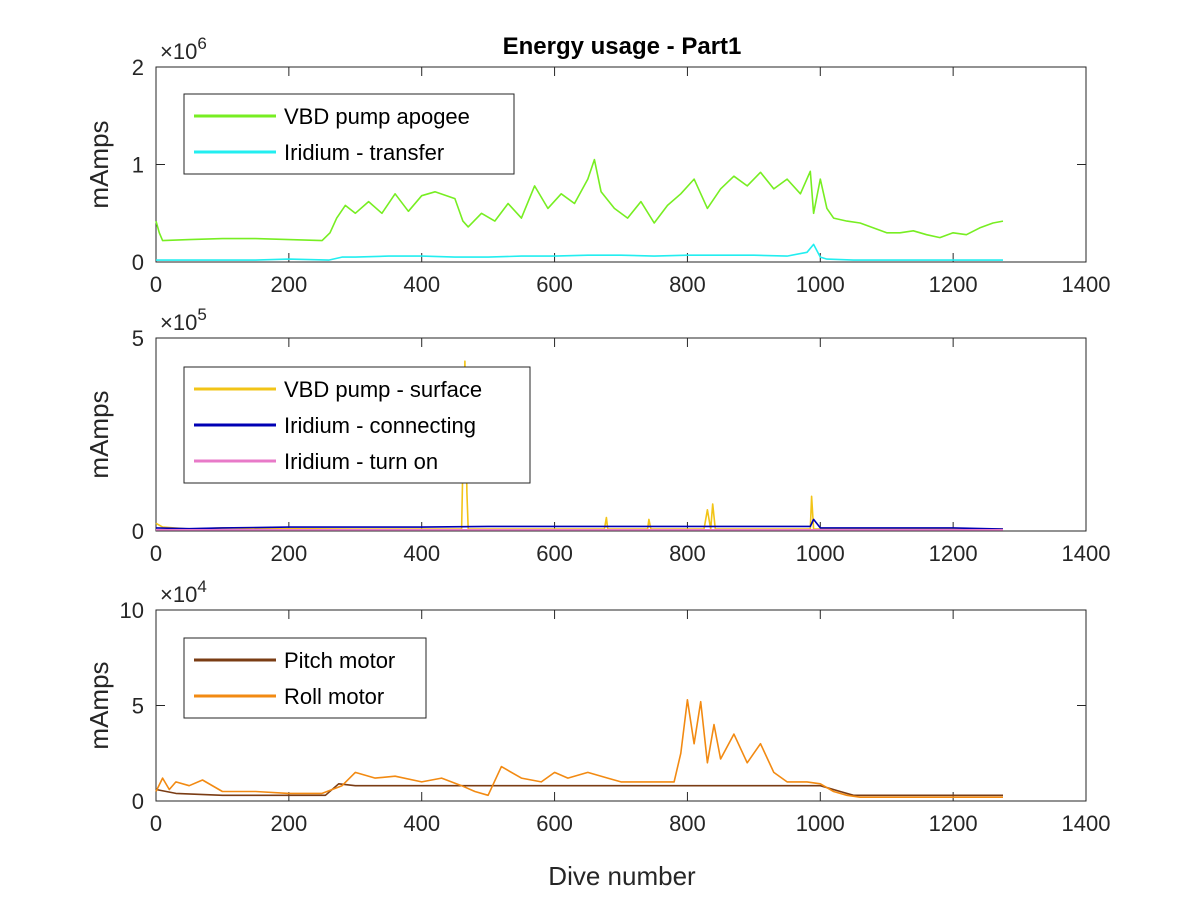 The image size is (1200, 900). I want to click on axis-multiplier: ×10⁴, so click(183, 592).